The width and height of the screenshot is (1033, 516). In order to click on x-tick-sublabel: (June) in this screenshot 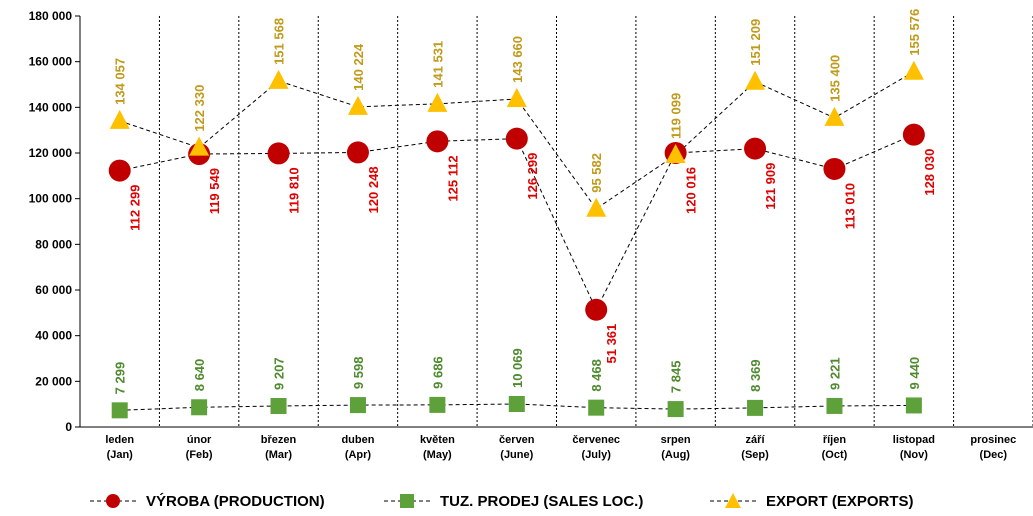, I will do `click(516, 455)`.